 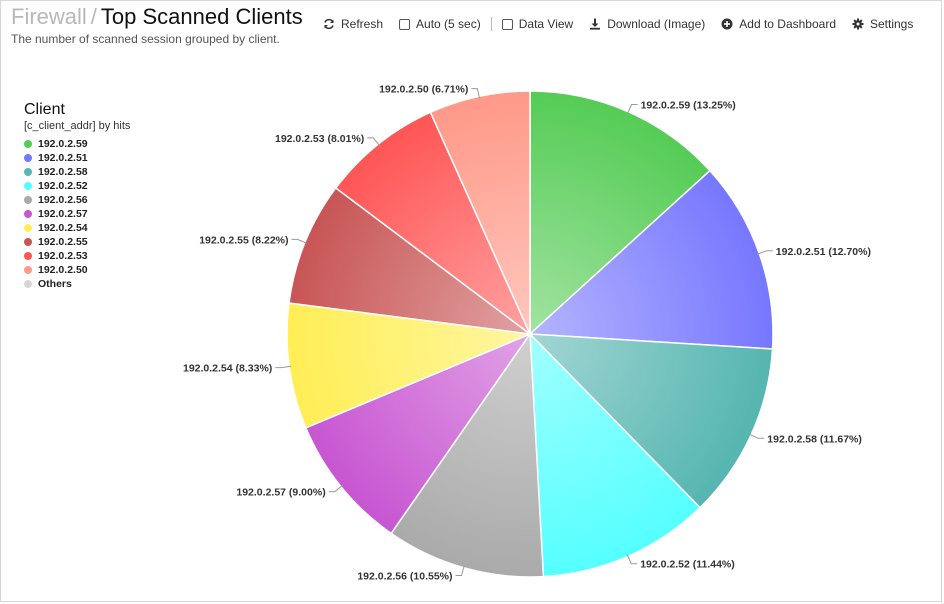 I want to click on auto-checkbox-box, so click(x=405, y=24).